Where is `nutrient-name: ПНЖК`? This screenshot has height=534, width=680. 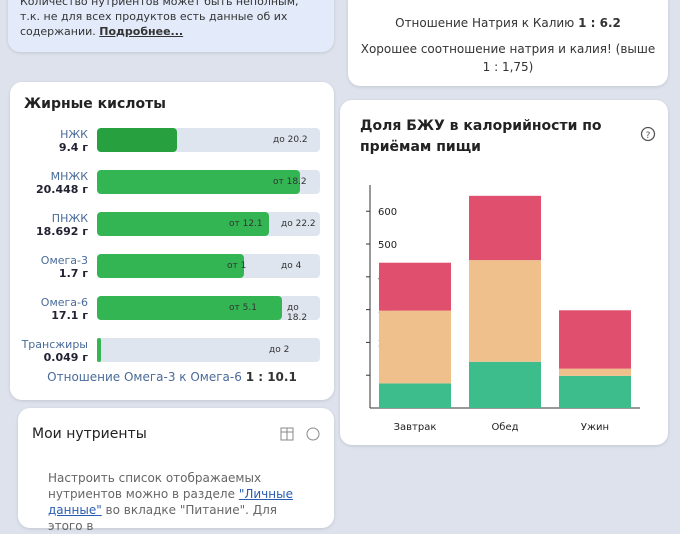 nutrient-name: ПНЖК is located at coordinates (69, 218).